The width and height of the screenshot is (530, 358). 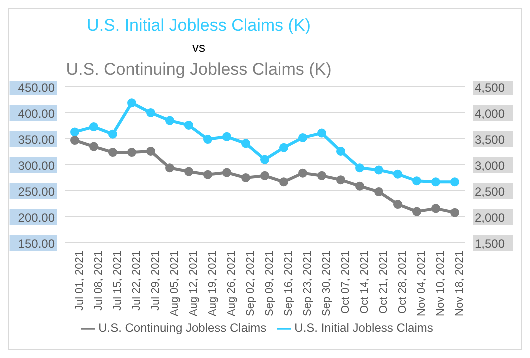 I want to click on x-tick-label: Oct 21, 2021, so click(x=384, y=282).